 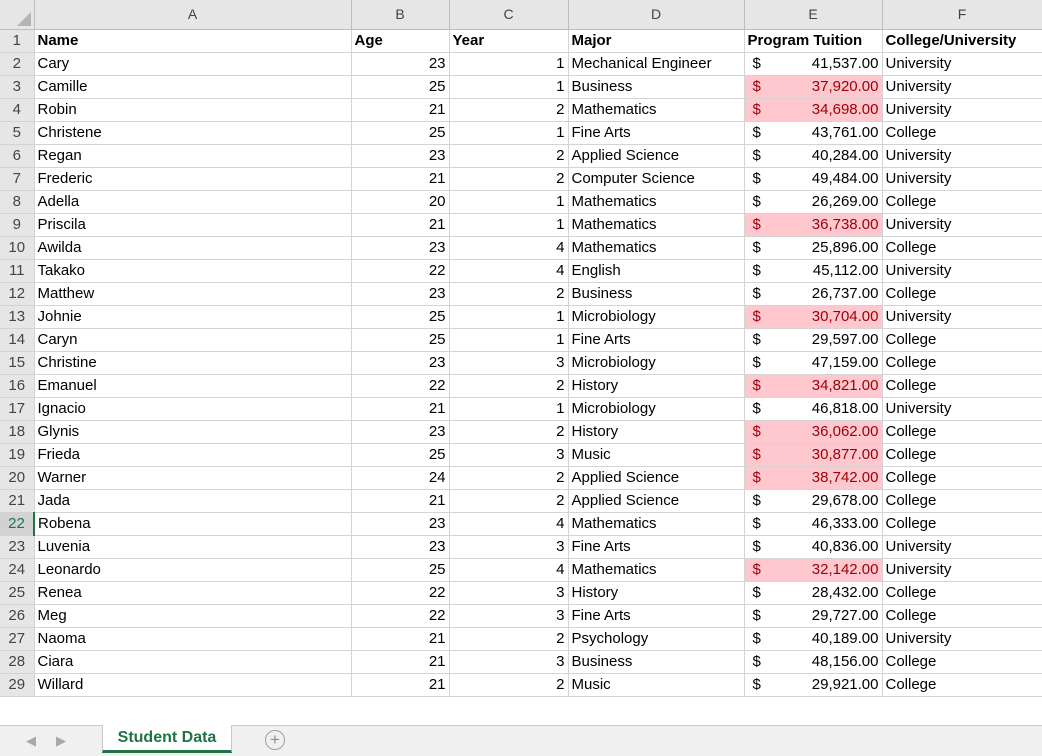 What do you see at coordinates (656, 478) in the screenshot?
I see `cell-major: Applied Science` at bounding box center [656, 478].